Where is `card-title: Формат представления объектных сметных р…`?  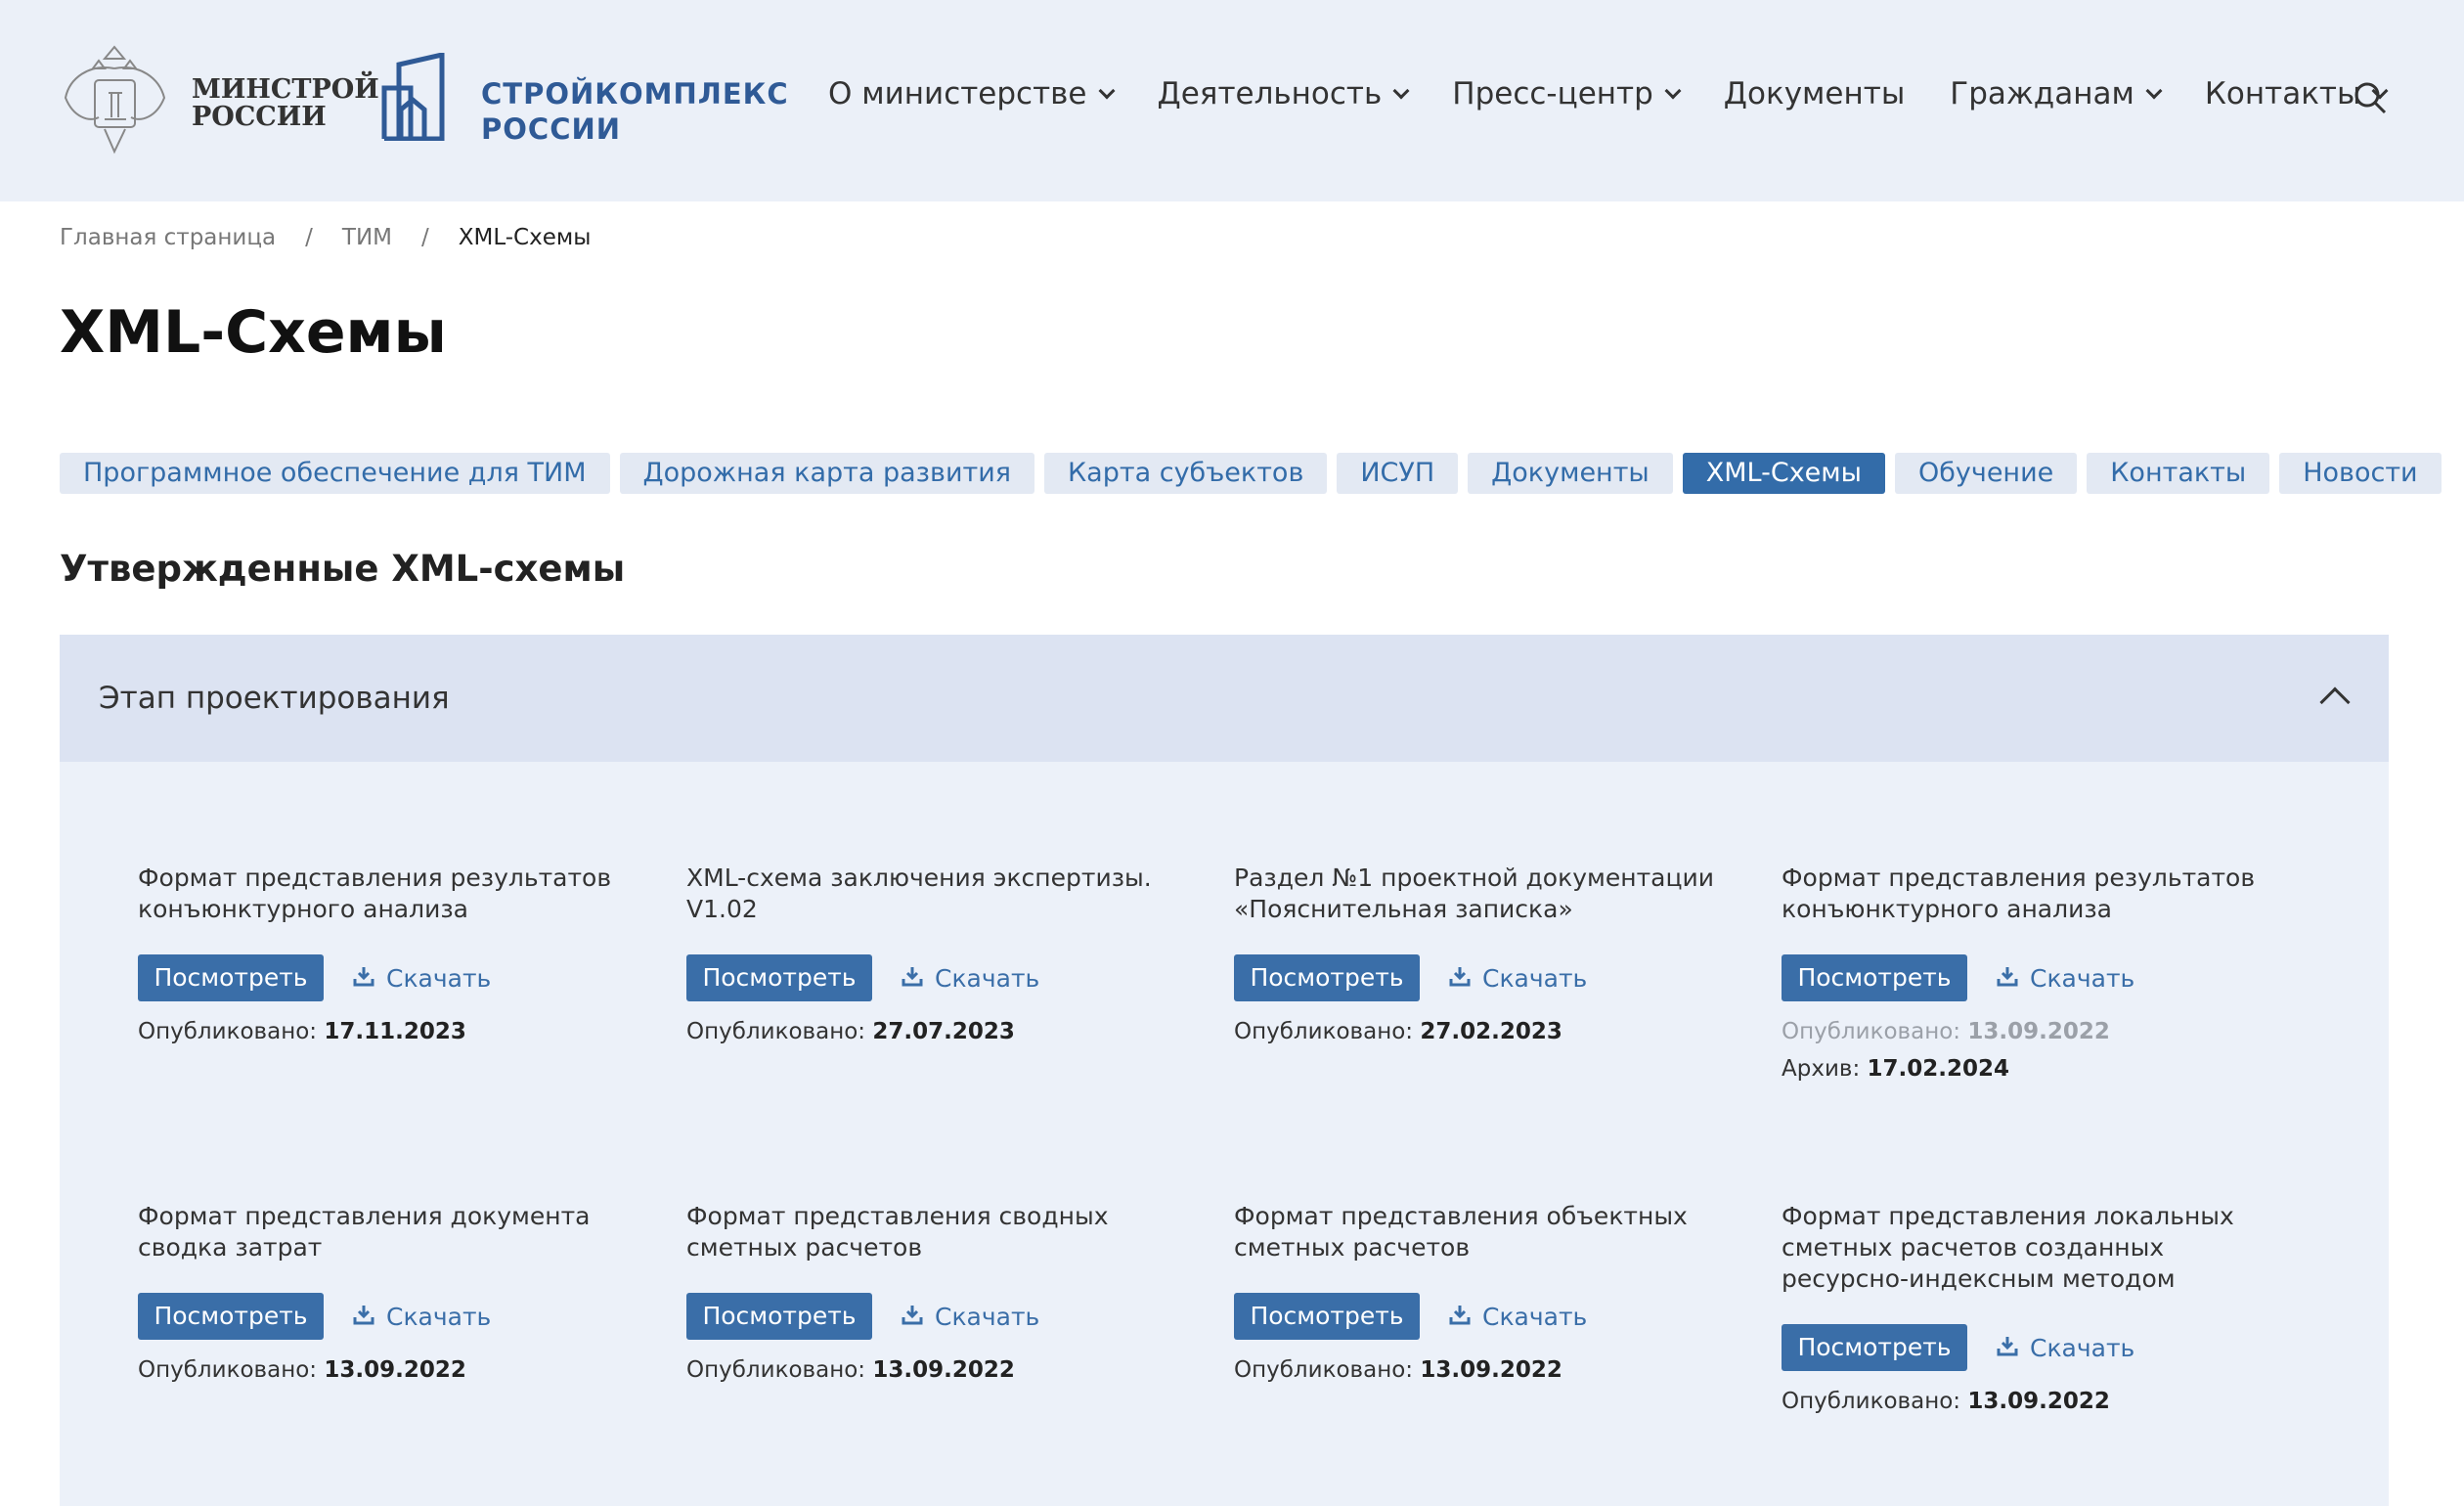 card-title: Формат представления объектных сметных р… is located at coordinates (1461, 1232).